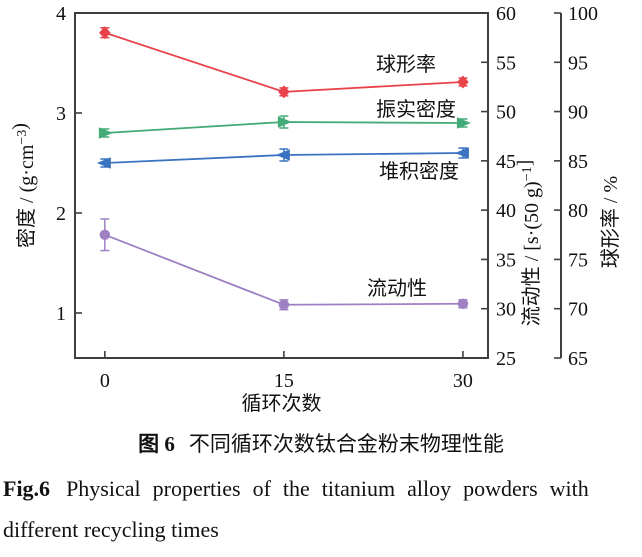 The image size is (642, 557). Describe the element at coordinates (578, 63) in the screenshot. I see `sphericity-axis-tick-label: 95` at that location.